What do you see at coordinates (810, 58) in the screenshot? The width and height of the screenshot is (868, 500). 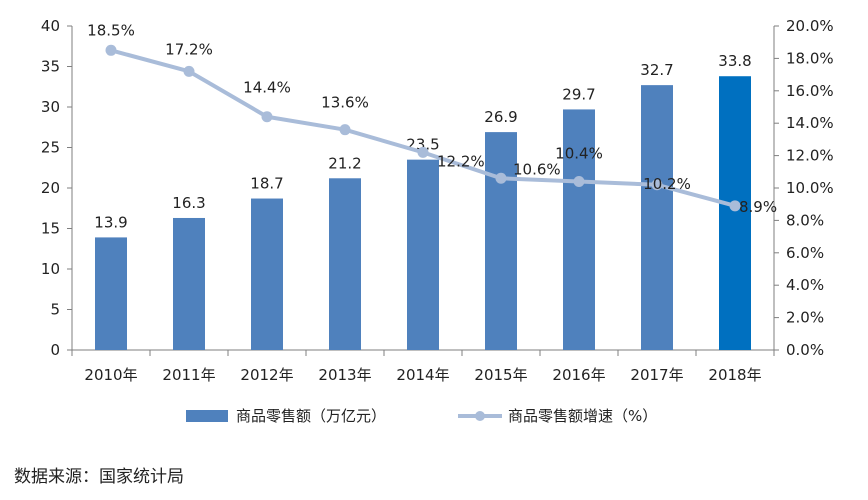 I see `y-right-tick-label: 18.0%` at bounding box center [810, 58].